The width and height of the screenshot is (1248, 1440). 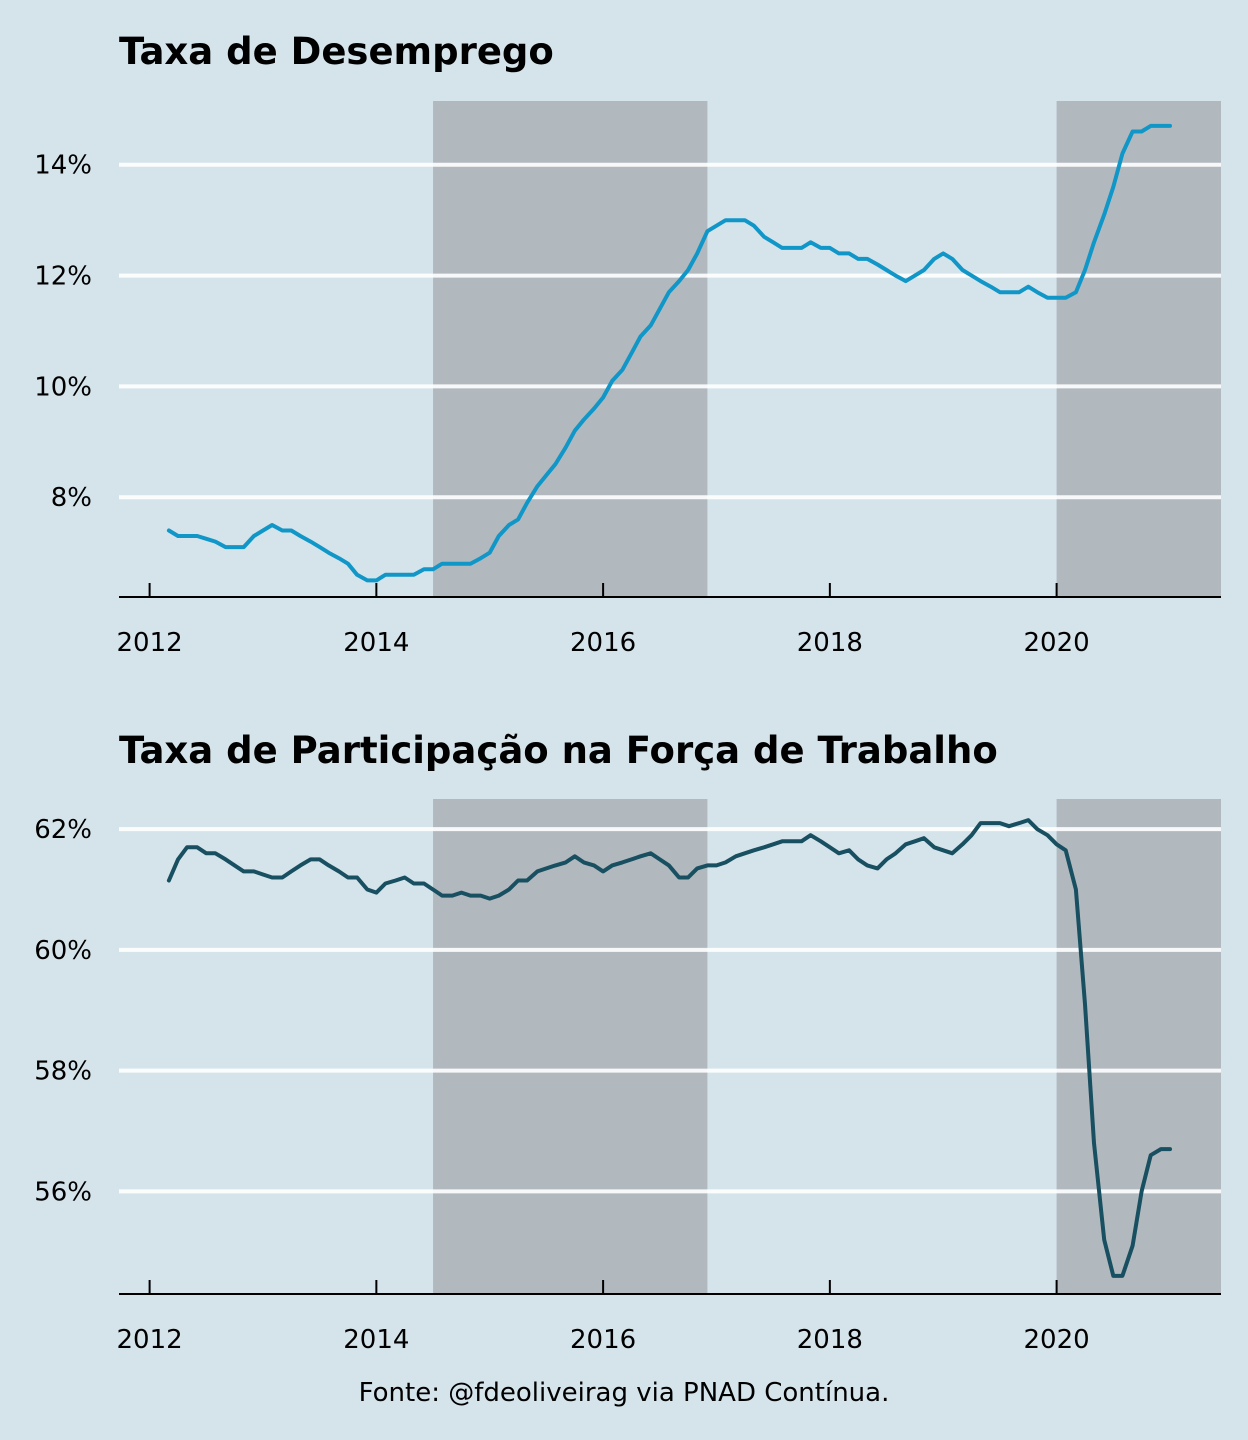 What do you see at coordinates (830, 1340) in the screenshot?
I see `participation-x-tick-label: 2018` at bounding box center [830, 1340].